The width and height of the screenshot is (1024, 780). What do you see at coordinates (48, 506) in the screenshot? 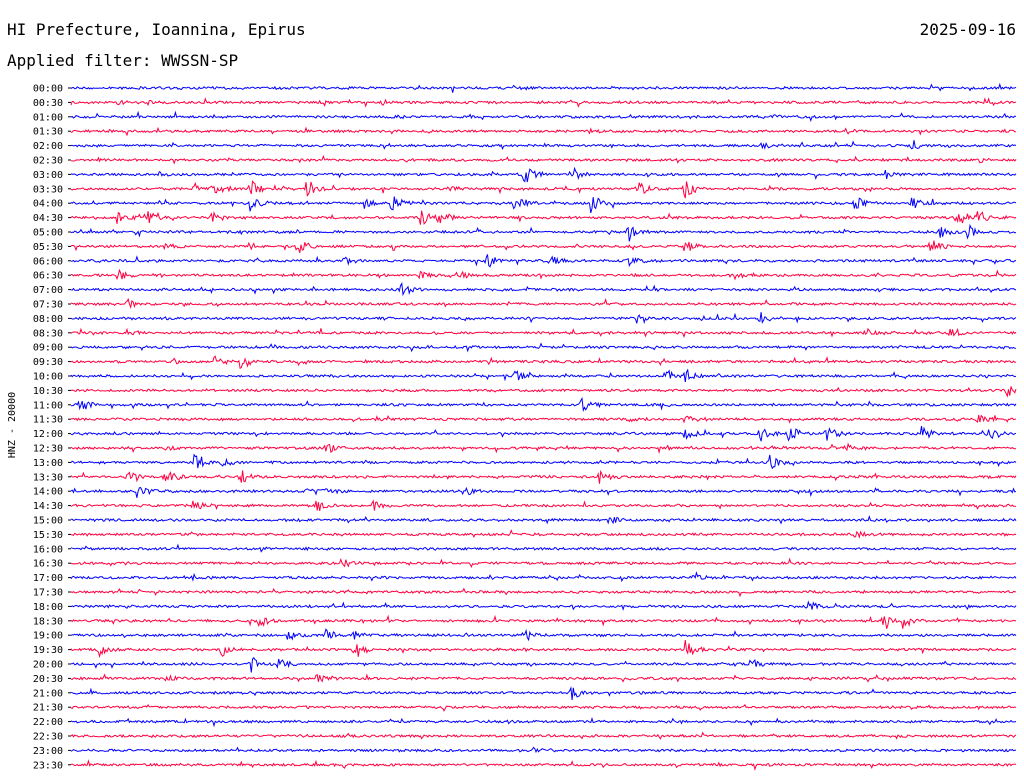
I see `row-time-label: 14:30` at bounding box center [48, 506].